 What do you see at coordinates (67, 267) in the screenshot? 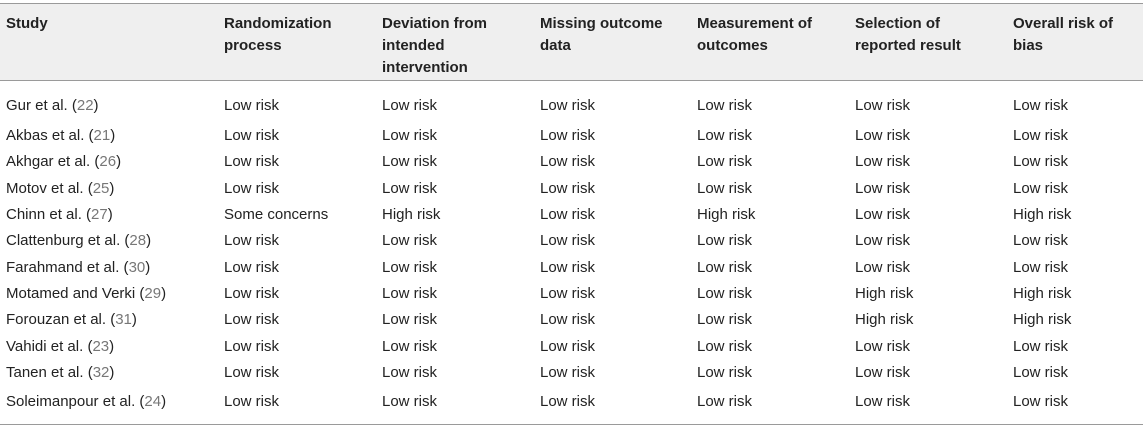
I see `study-name: Farahmand et al. (` at bounding box center [67, 267].